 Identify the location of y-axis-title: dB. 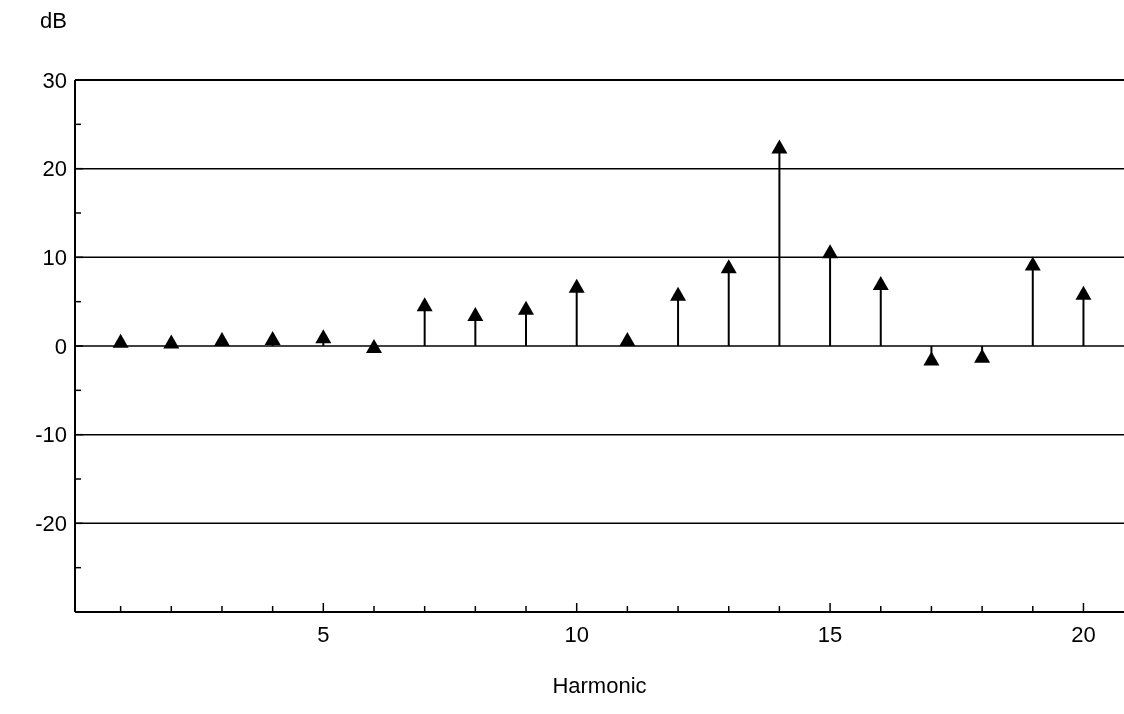
(53, 20).